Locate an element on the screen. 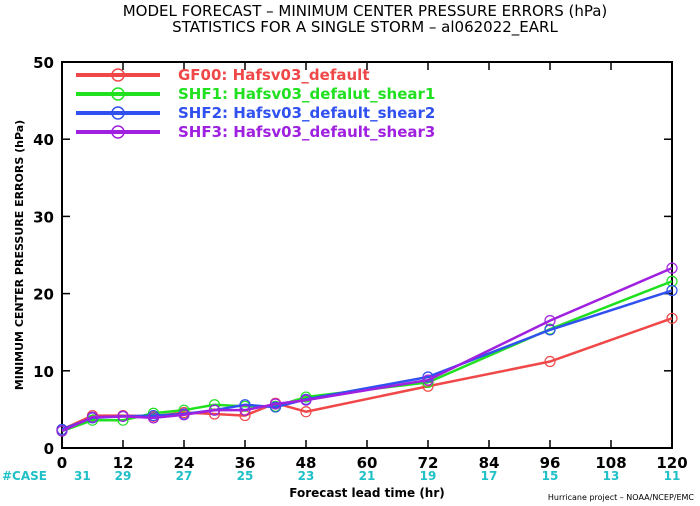 This screenshot has height=506, width=700. x-tick-label: 84 is located at coordinates (489, 463).